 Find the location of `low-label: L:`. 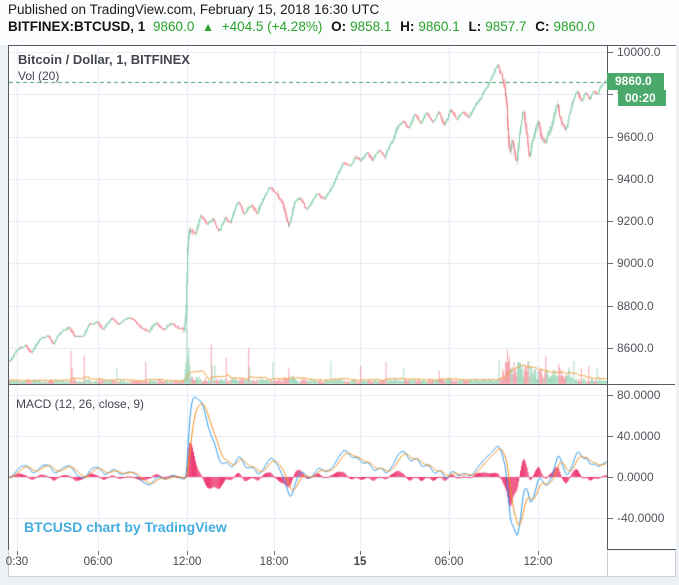

low-label: L: is located at coordinates (475, 26).